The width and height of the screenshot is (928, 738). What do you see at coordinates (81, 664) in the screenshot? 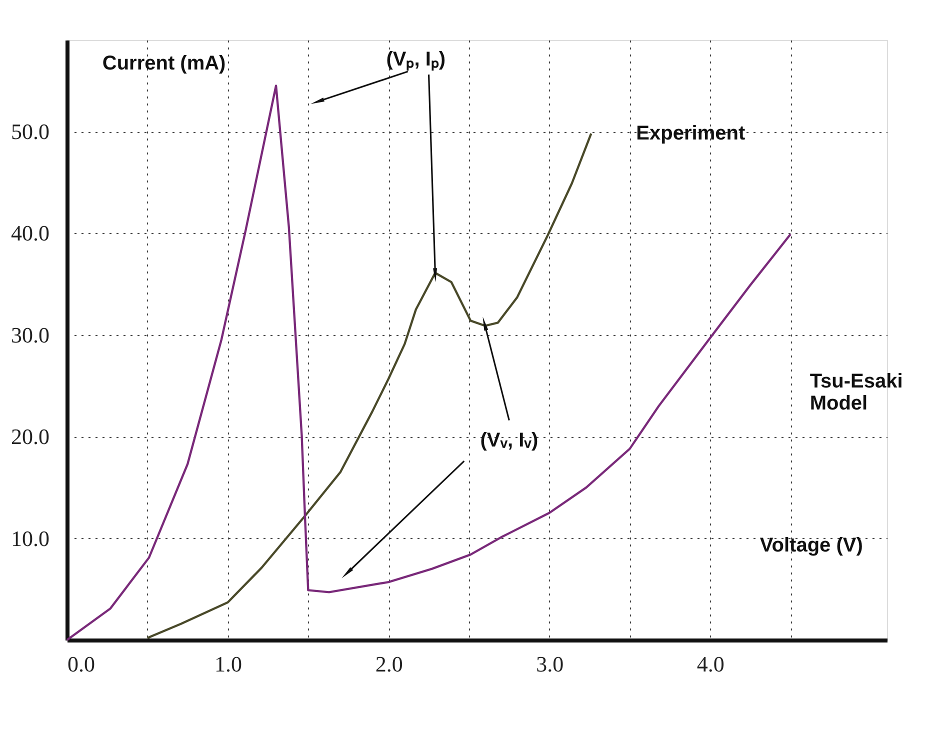
I see `x-tick-label: 0.0` at bounding box center [81, 664].